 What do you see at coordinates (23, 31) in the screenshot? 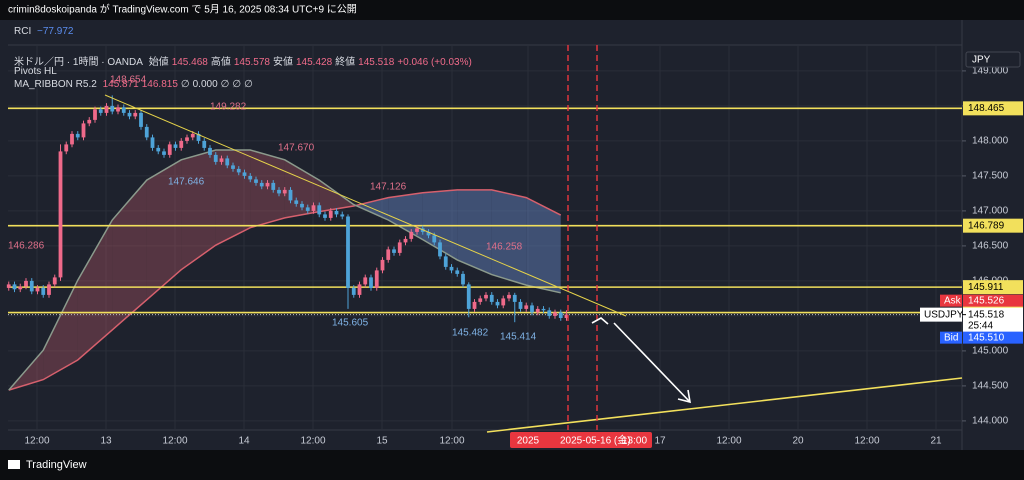
I see `indicator-name: RCI` at bounding box center [23, 31].